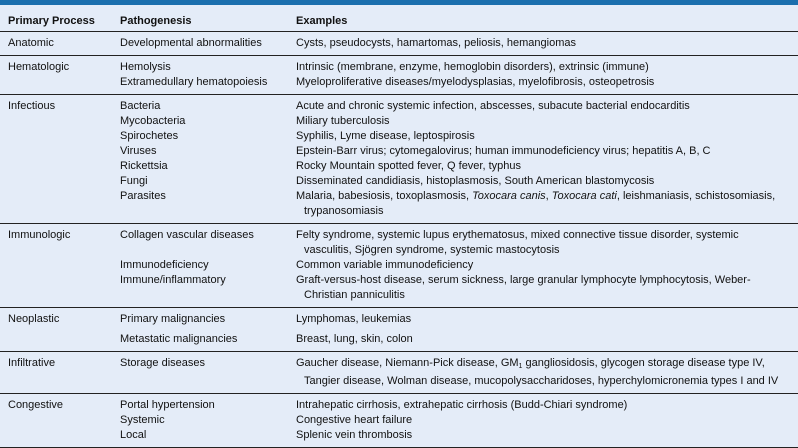  Describe the element at coordinates (343, 121) in the screenshot. I see `examples-cell: Miliary tuberculosis` at that location.